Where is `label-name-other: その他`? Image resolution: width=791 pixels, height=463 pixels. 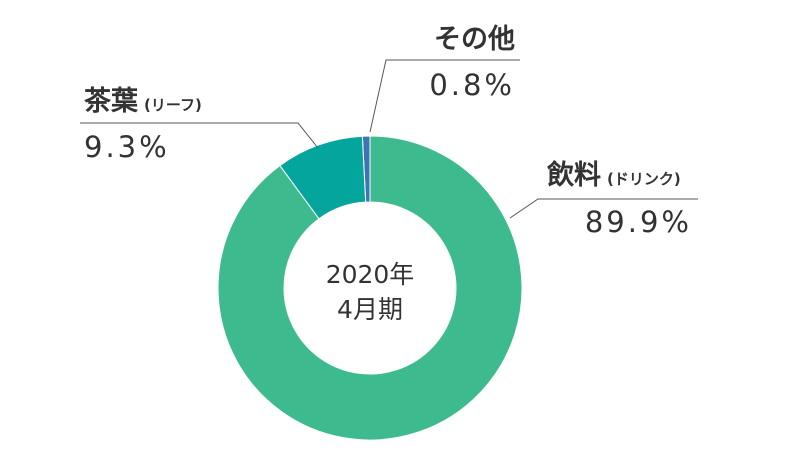 label-name-other: その他 is located at coordinates (474, 39).